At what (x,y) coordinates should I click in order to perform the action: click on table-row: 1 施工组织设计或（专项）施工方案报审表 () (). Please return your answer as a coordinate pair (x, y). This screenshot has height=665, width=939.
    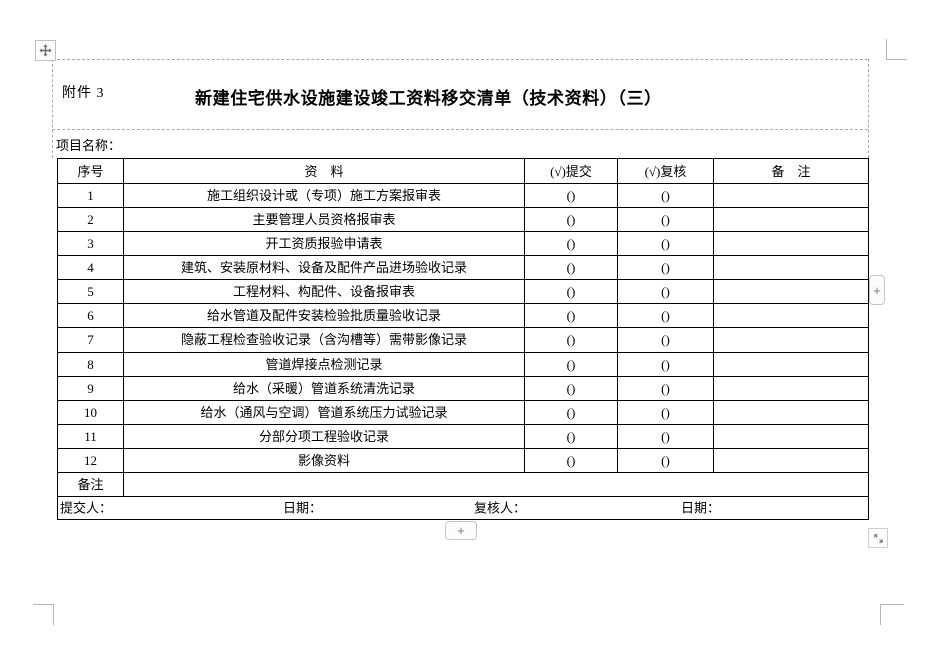
    Looking at the image, I should click on (463, 196).